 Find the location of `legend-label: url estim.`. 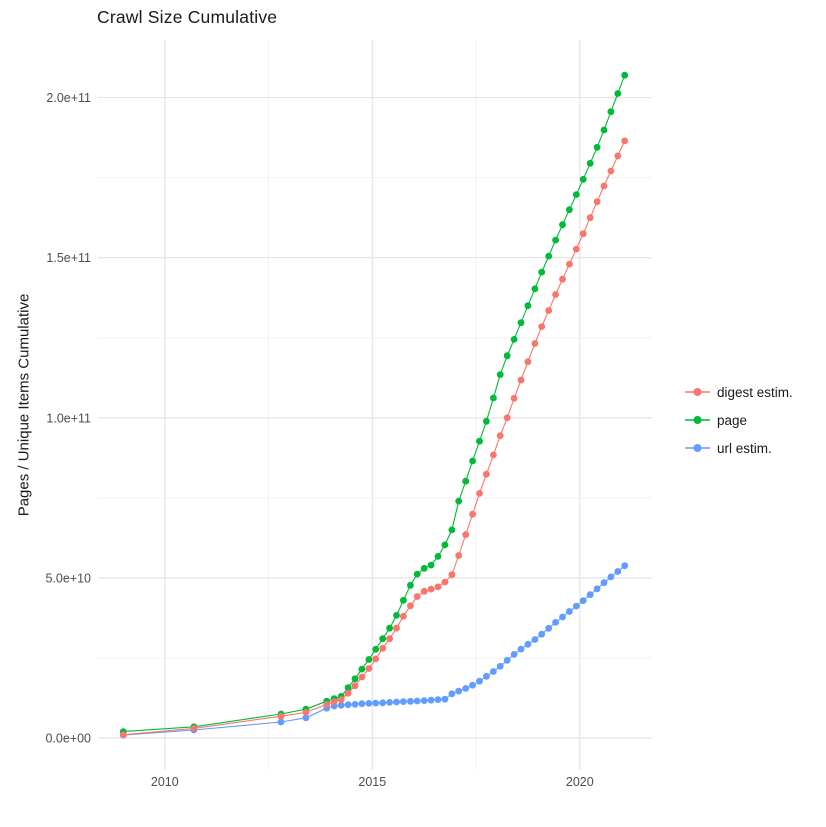

legend-label: url estim. is located at coordinates (744, 448).